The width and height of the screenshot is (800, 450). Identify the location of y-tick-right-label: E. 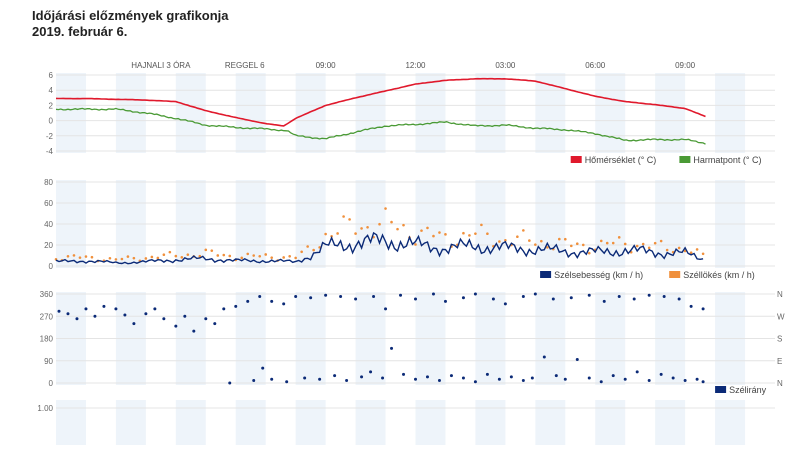
(779, 361).